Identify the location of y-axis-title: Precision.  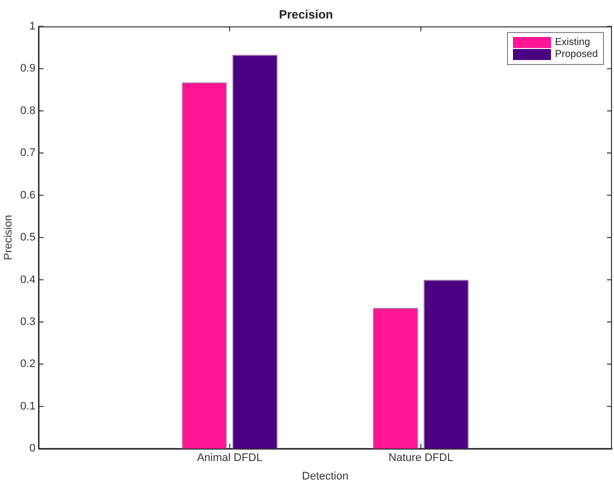
(8, 237).